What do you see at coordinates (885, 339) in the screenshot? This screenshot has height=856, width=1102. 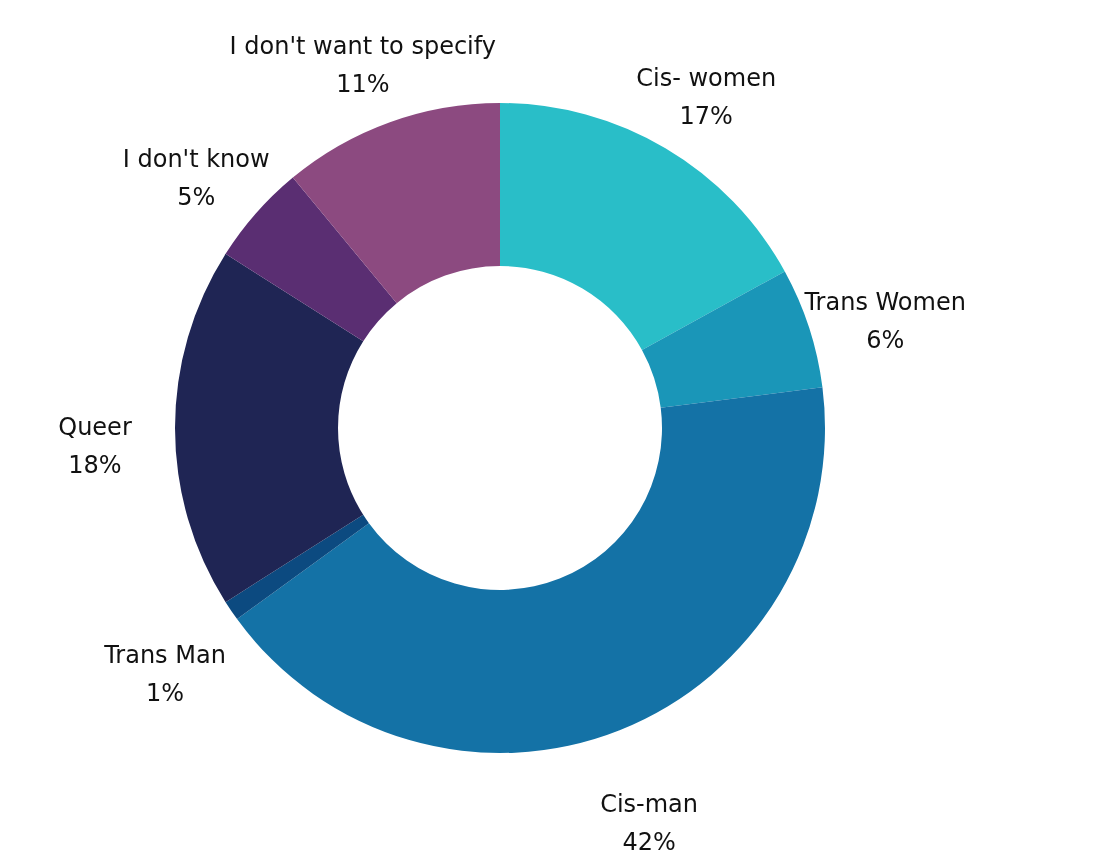 I see `data-label: 6%` at bounding box center [885, 339].